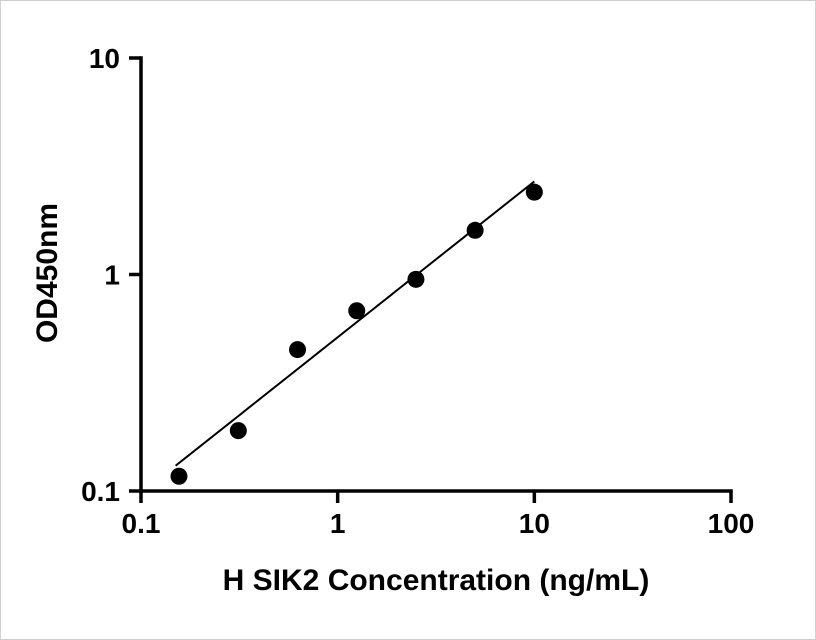 The height and width of the screenshot is (640, 816). I want to click on x-tick-label: 1, so click(338, 523).